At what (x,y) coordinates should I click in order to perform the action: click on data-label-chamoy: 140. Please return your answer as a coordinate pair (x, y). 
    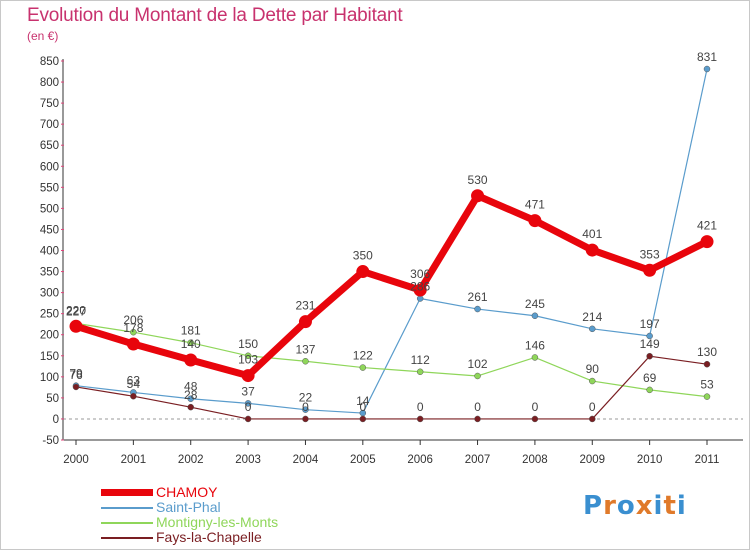
    Looking at the image, I should click on (191, 344).